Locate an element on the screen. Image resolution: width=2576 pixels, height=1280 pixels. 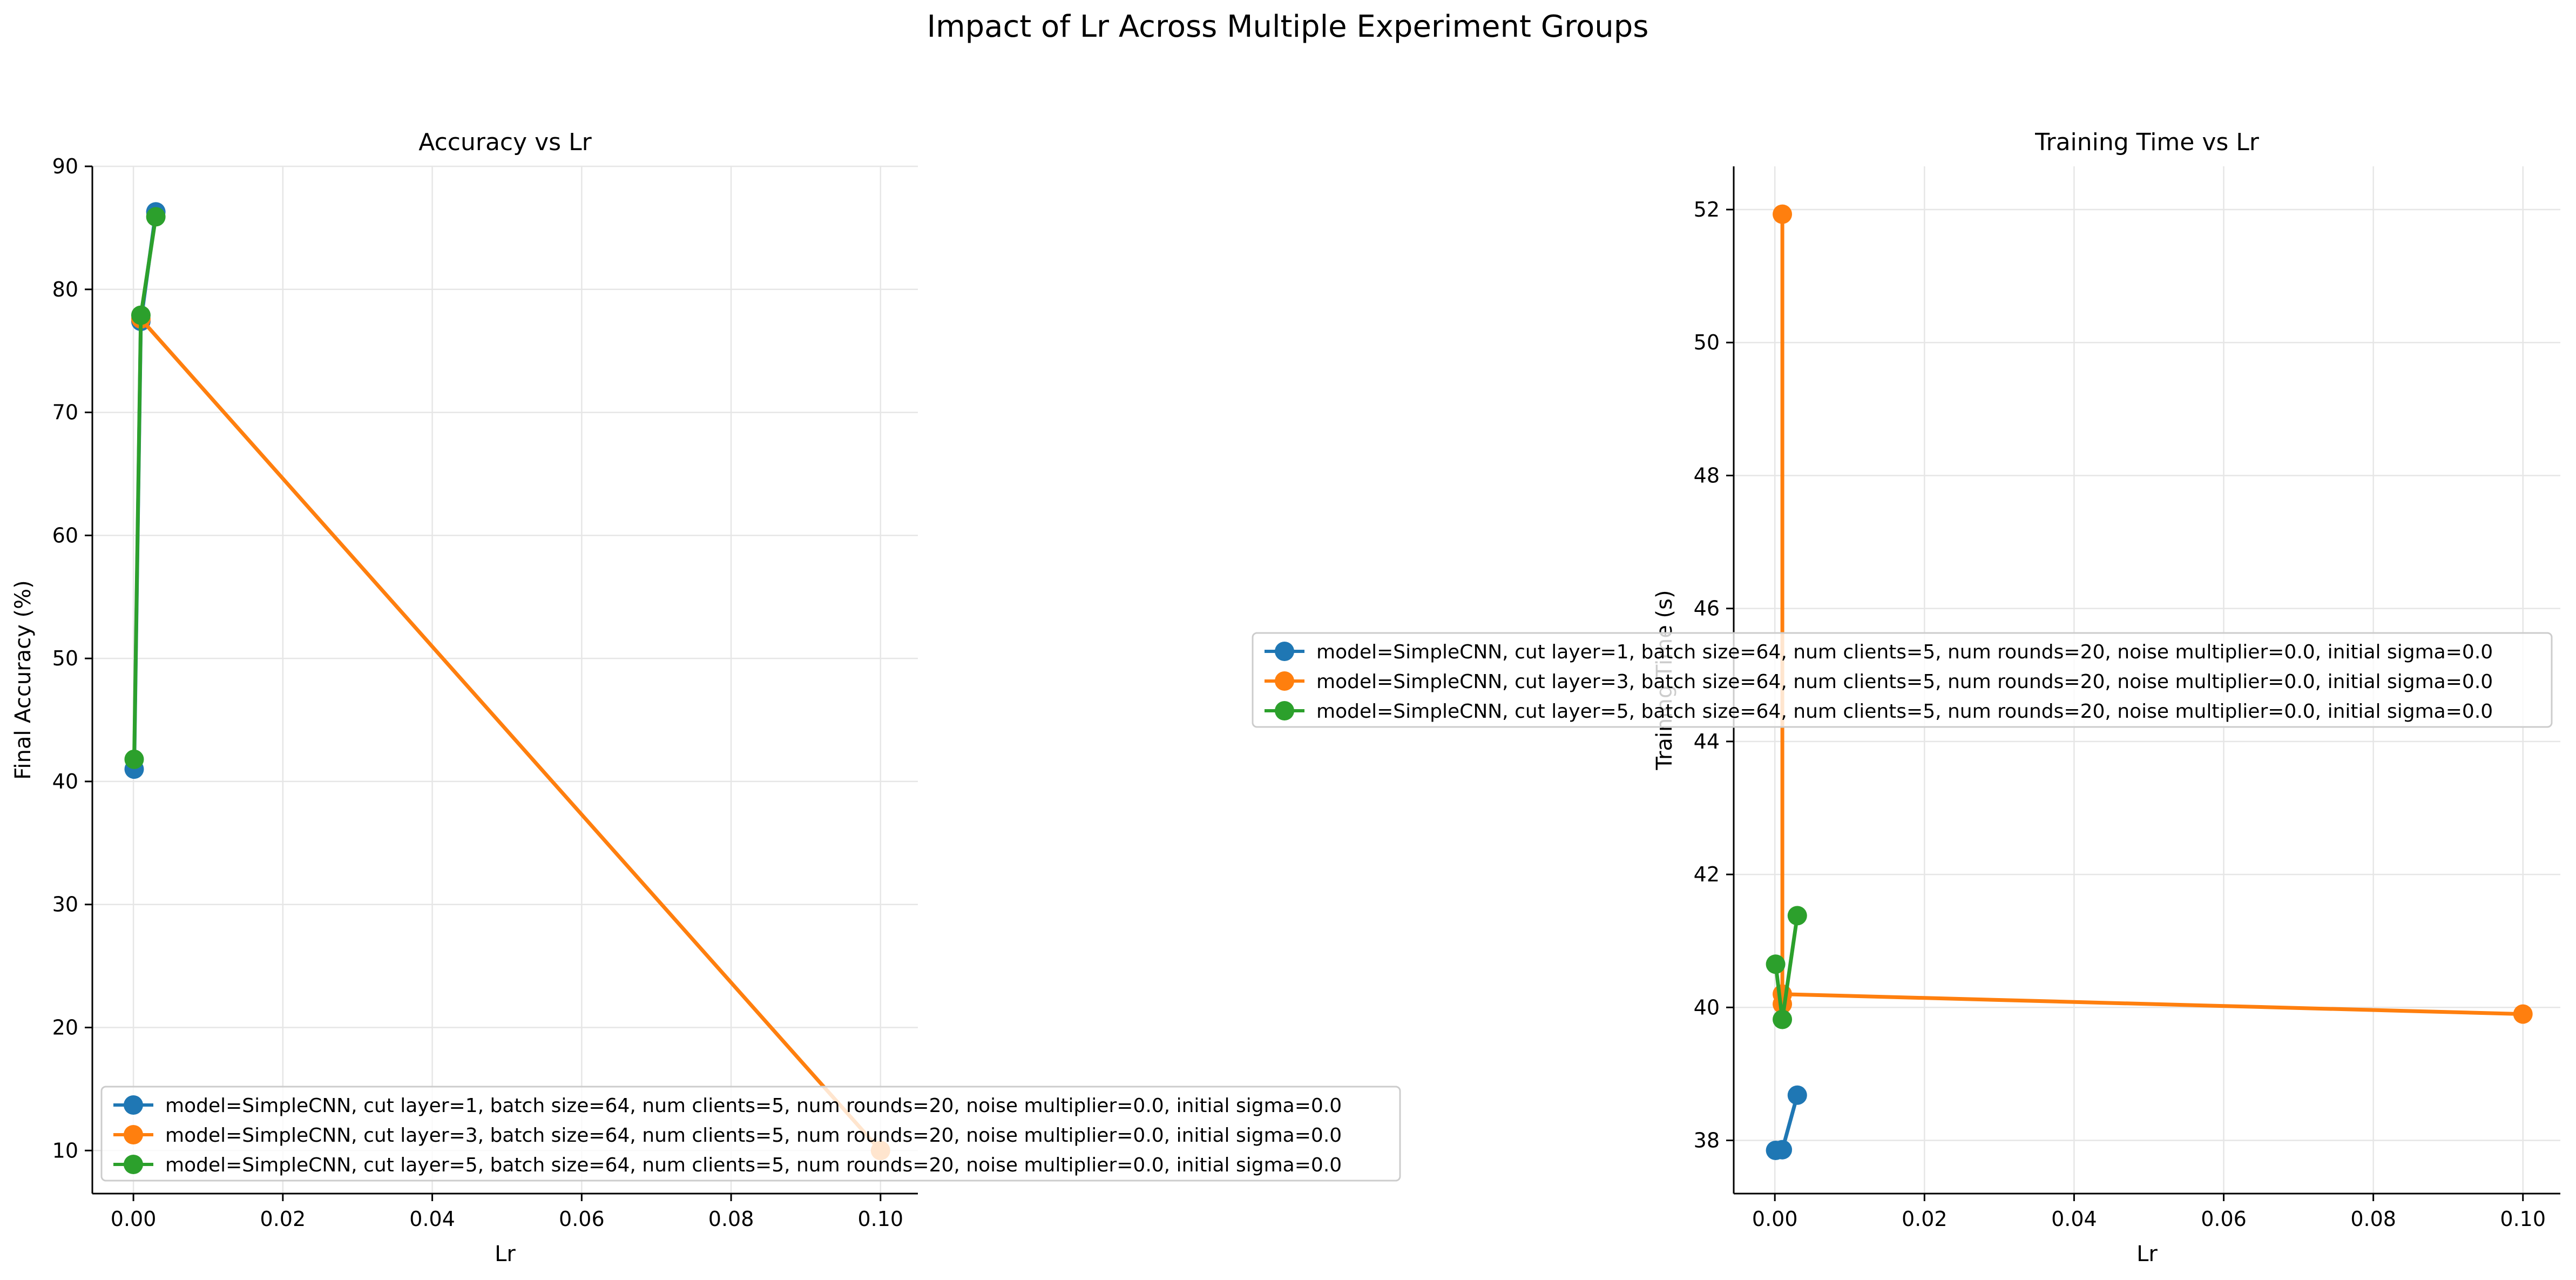
subplot-title: Accuracy vs Lr is located at coordinates (505, 142).